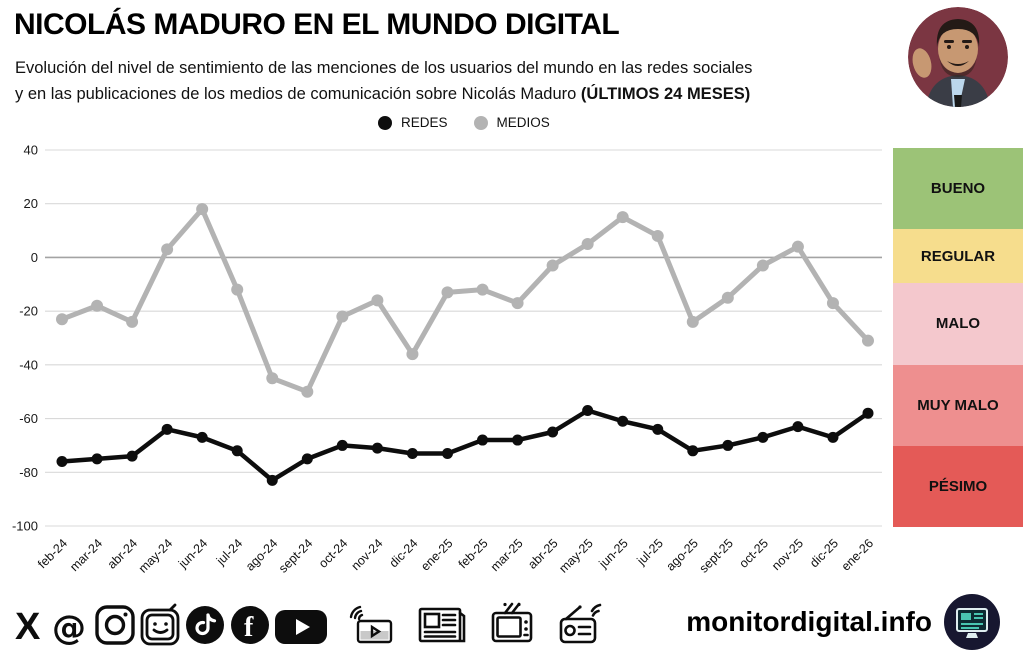  Describe the element at coordinates (507, 555) in the screenshot. I see `svg-text: mar-25` at that location.